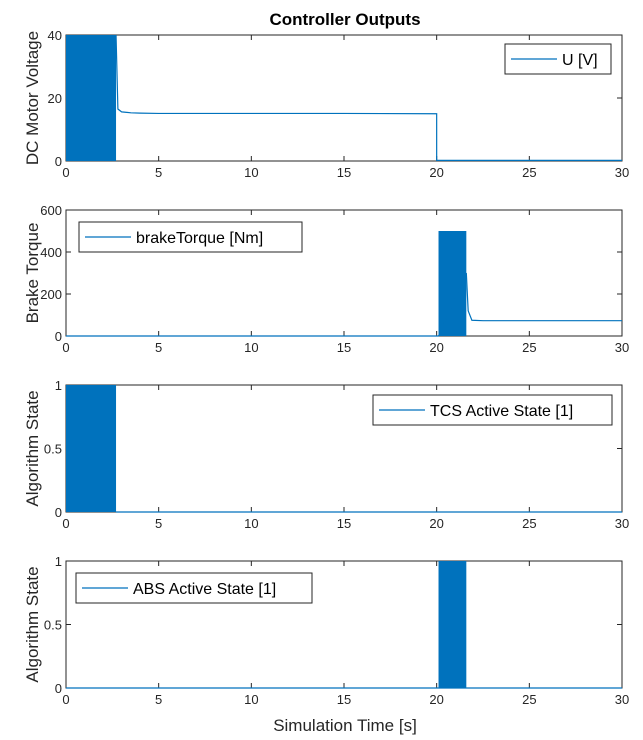  Describe the element at coordinates (51, 252) in the screenshot. I see `y-tick-label: 400` at that location.